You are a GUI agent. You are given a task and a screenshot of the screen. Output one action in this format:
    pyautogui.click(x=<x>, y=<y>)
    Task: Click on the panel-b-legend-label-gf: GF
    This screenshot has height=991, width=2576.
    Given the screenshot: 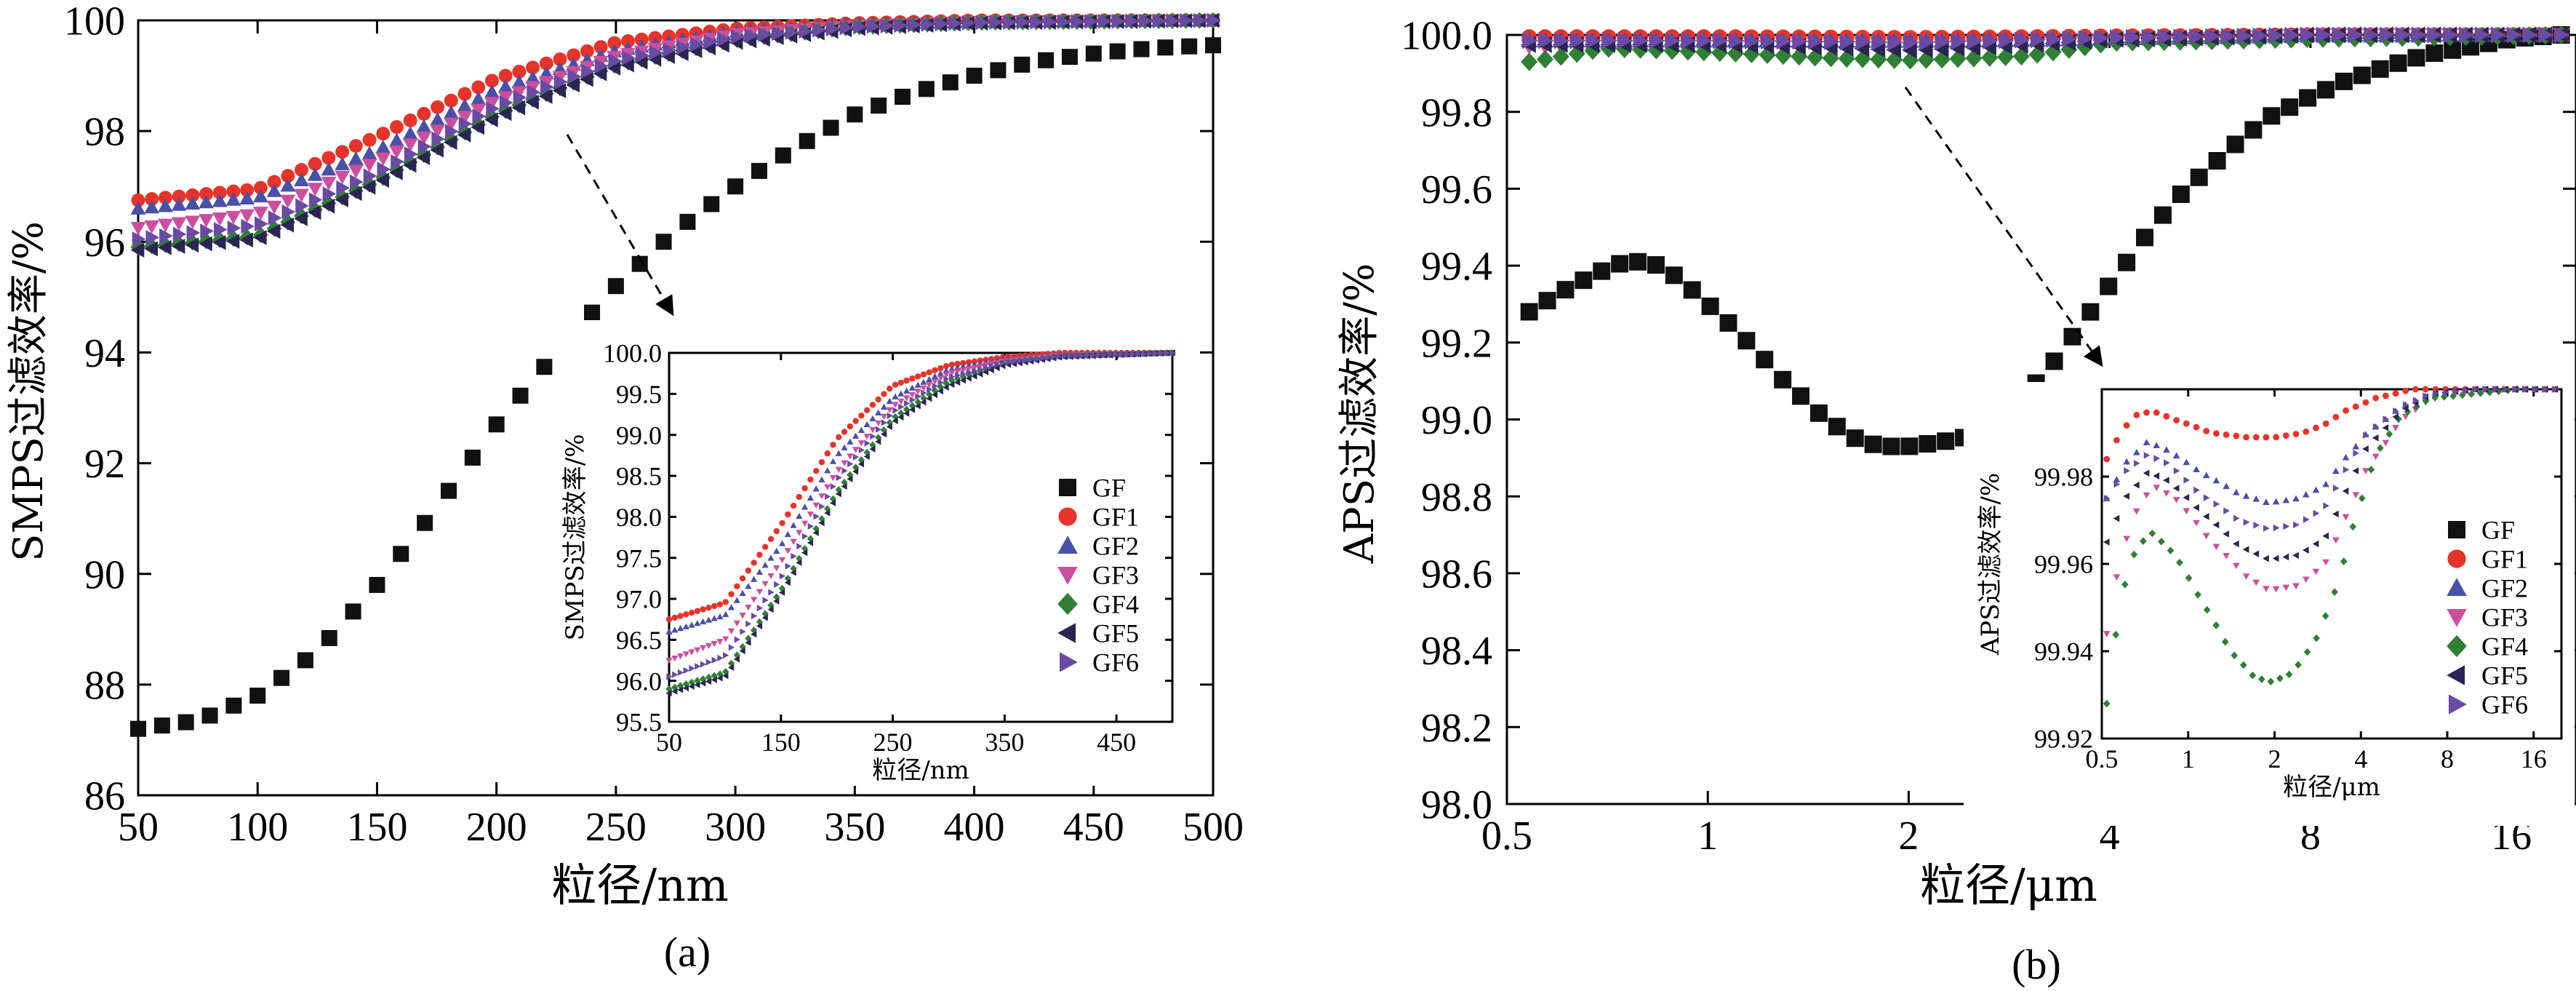 What is the action you would take?
    pyautogui.click(x=2498, y=530)
    